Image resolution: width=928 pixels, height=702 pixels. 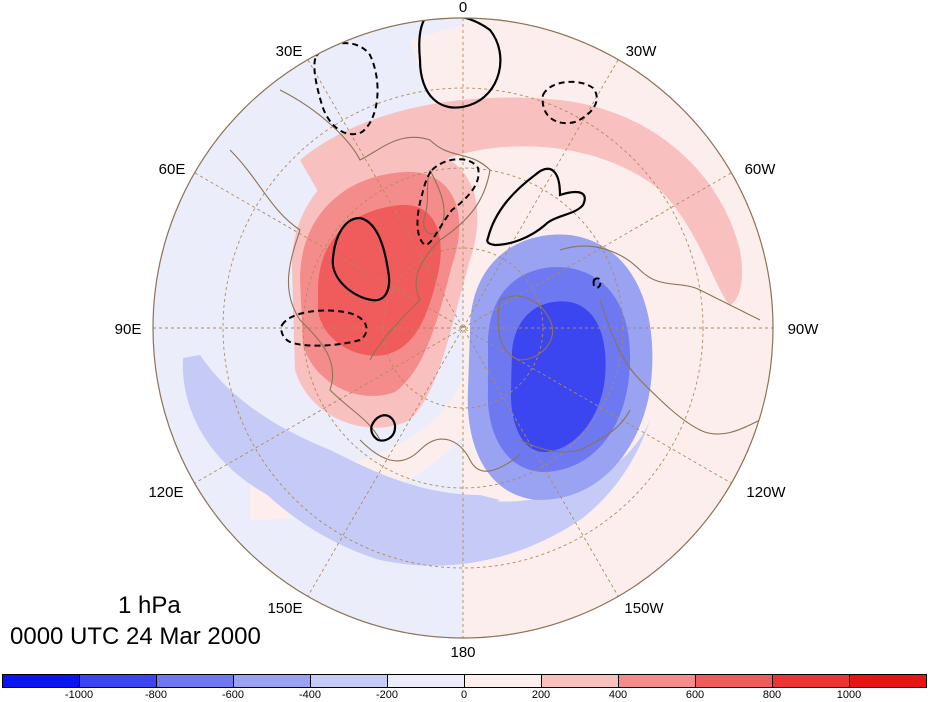 I want to click on colorbar-tick-label: 600, so click(x=695, y=695).